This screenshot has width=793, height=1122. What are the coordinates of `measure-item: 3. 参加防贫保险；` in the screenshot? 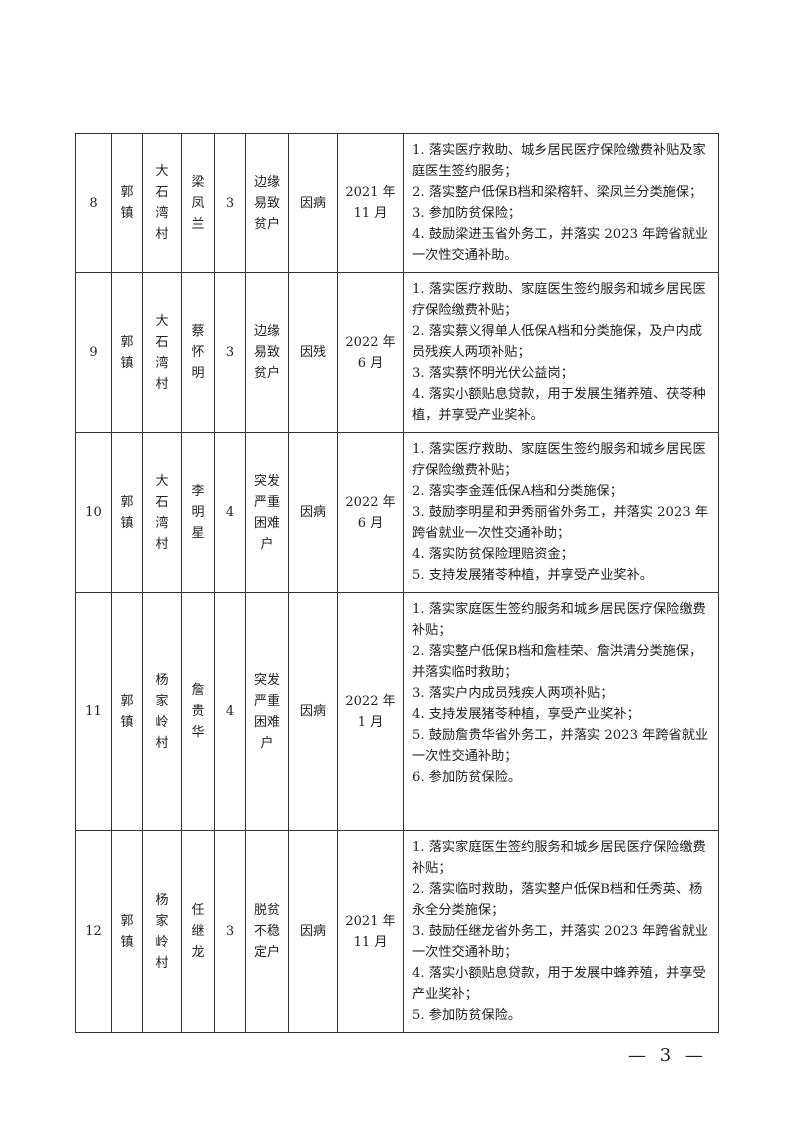 It's located at (467, 213).